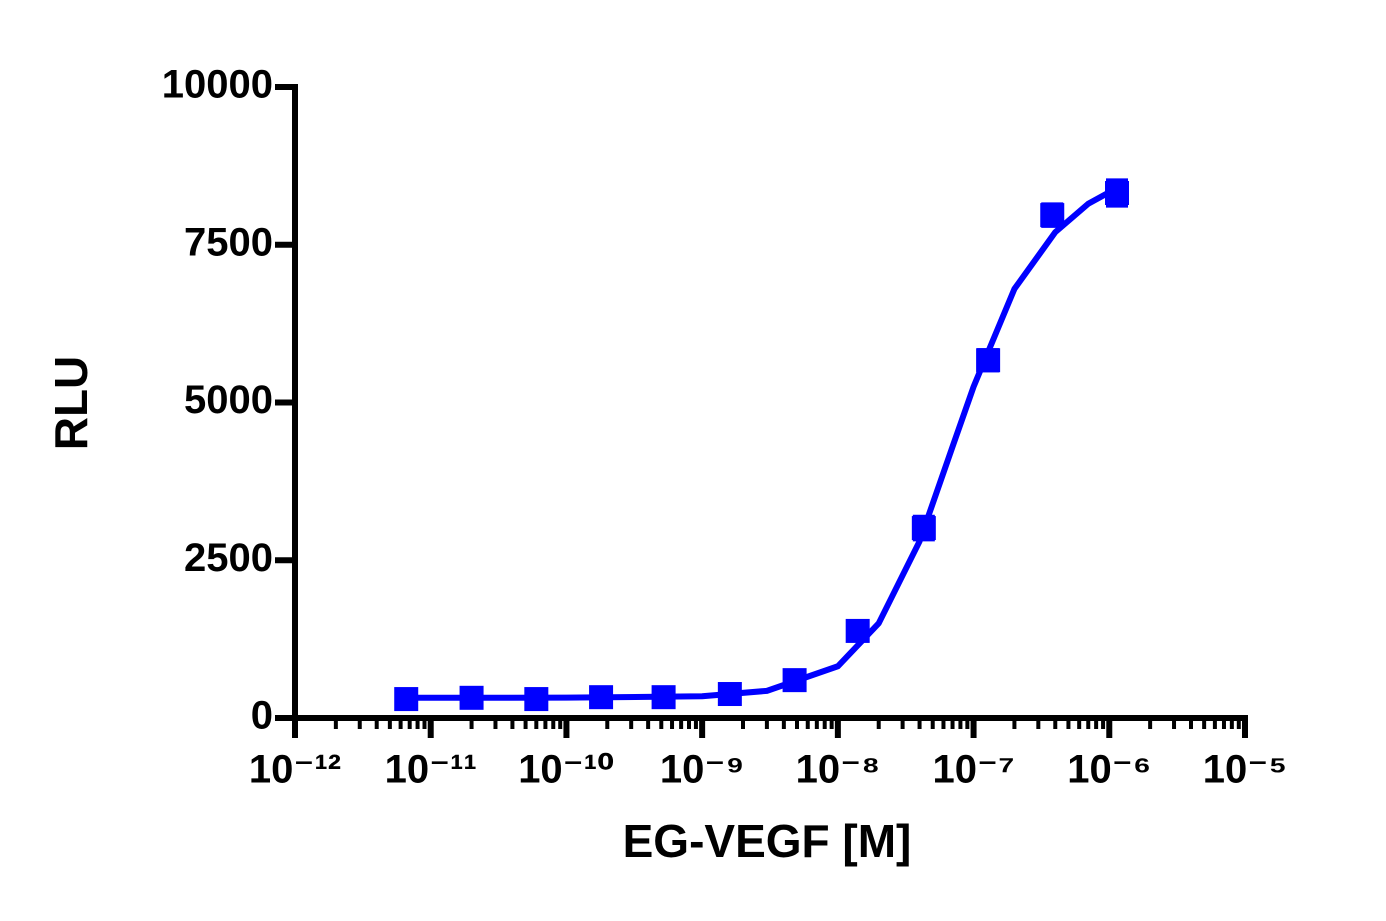 The image size is (1386, 921). I want to click on y-tick-label: 2500, so click(228, 558).